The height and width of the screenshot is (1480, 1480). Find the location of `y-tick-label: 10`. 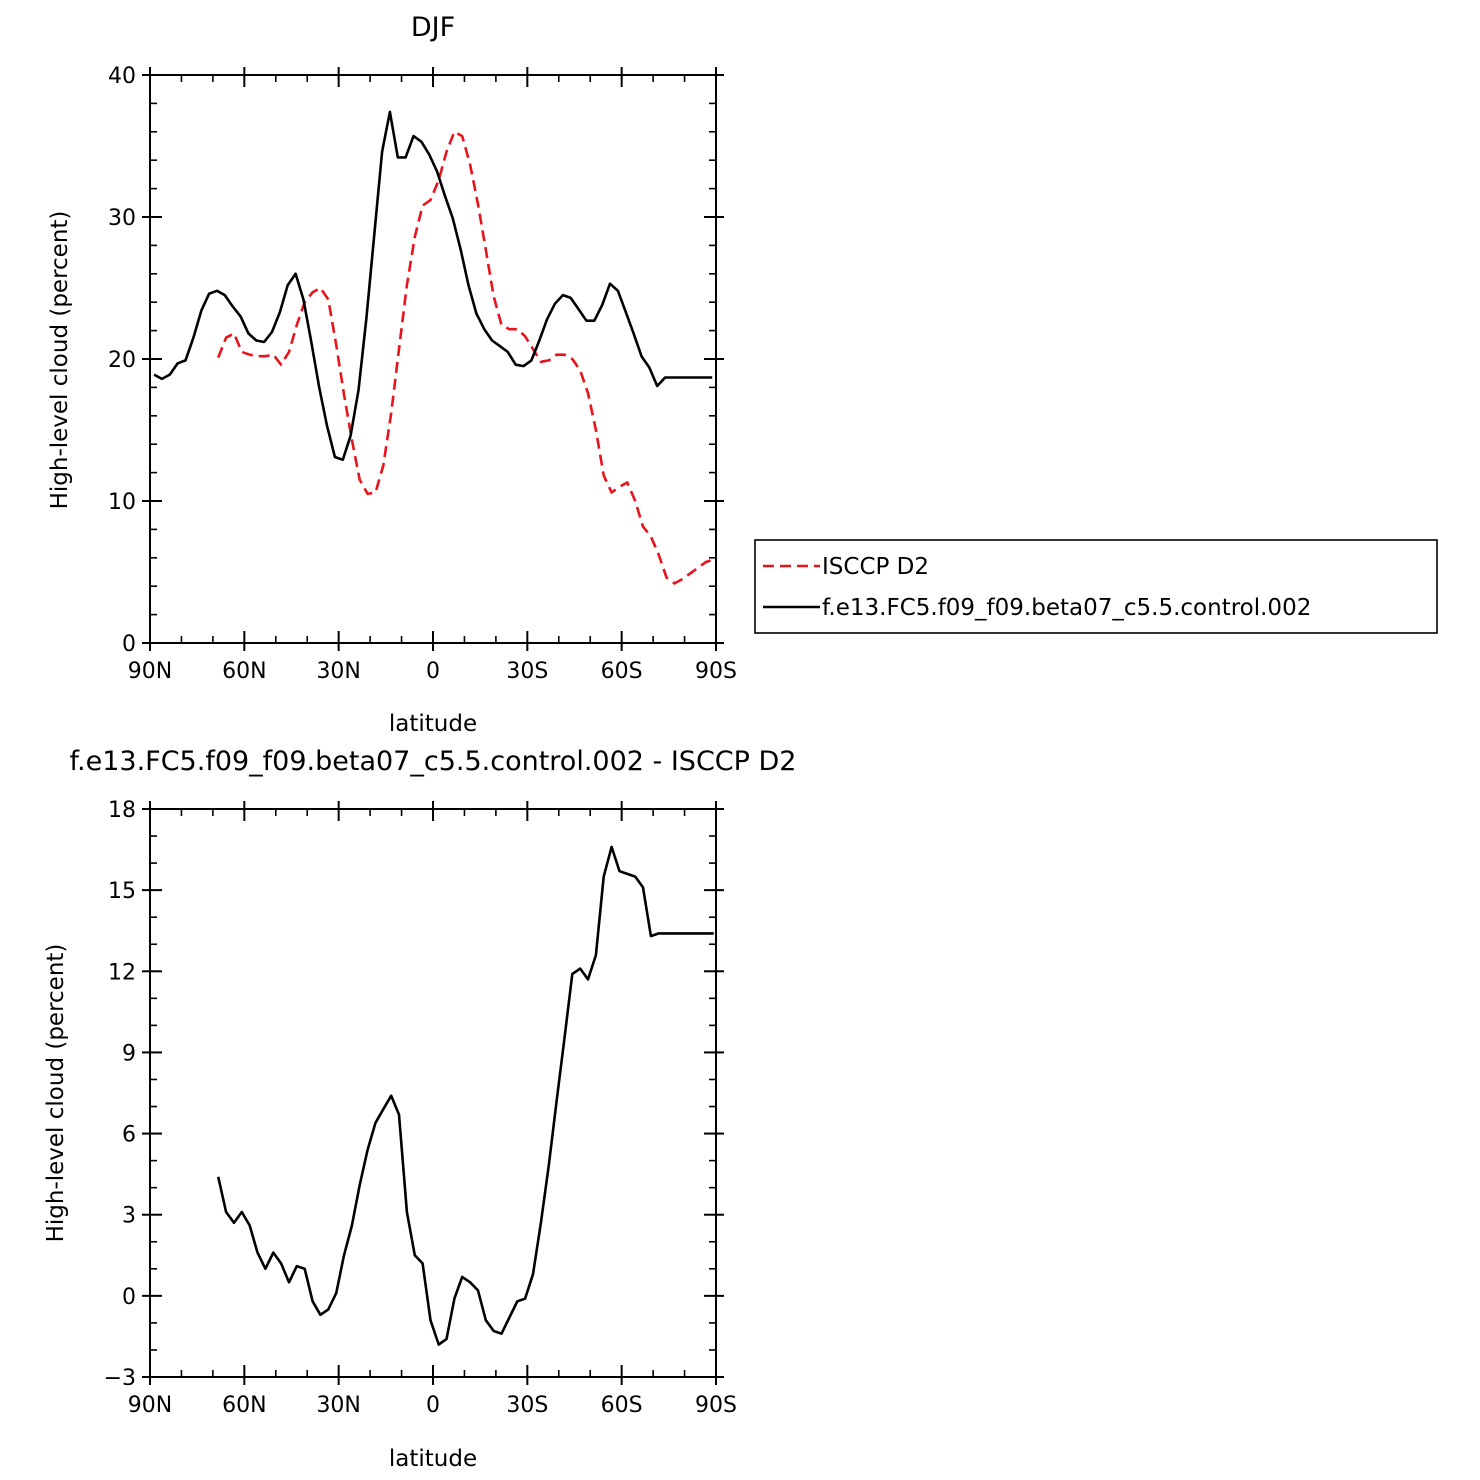

y-tick-label: 10 is located at coordinates (122, 502).